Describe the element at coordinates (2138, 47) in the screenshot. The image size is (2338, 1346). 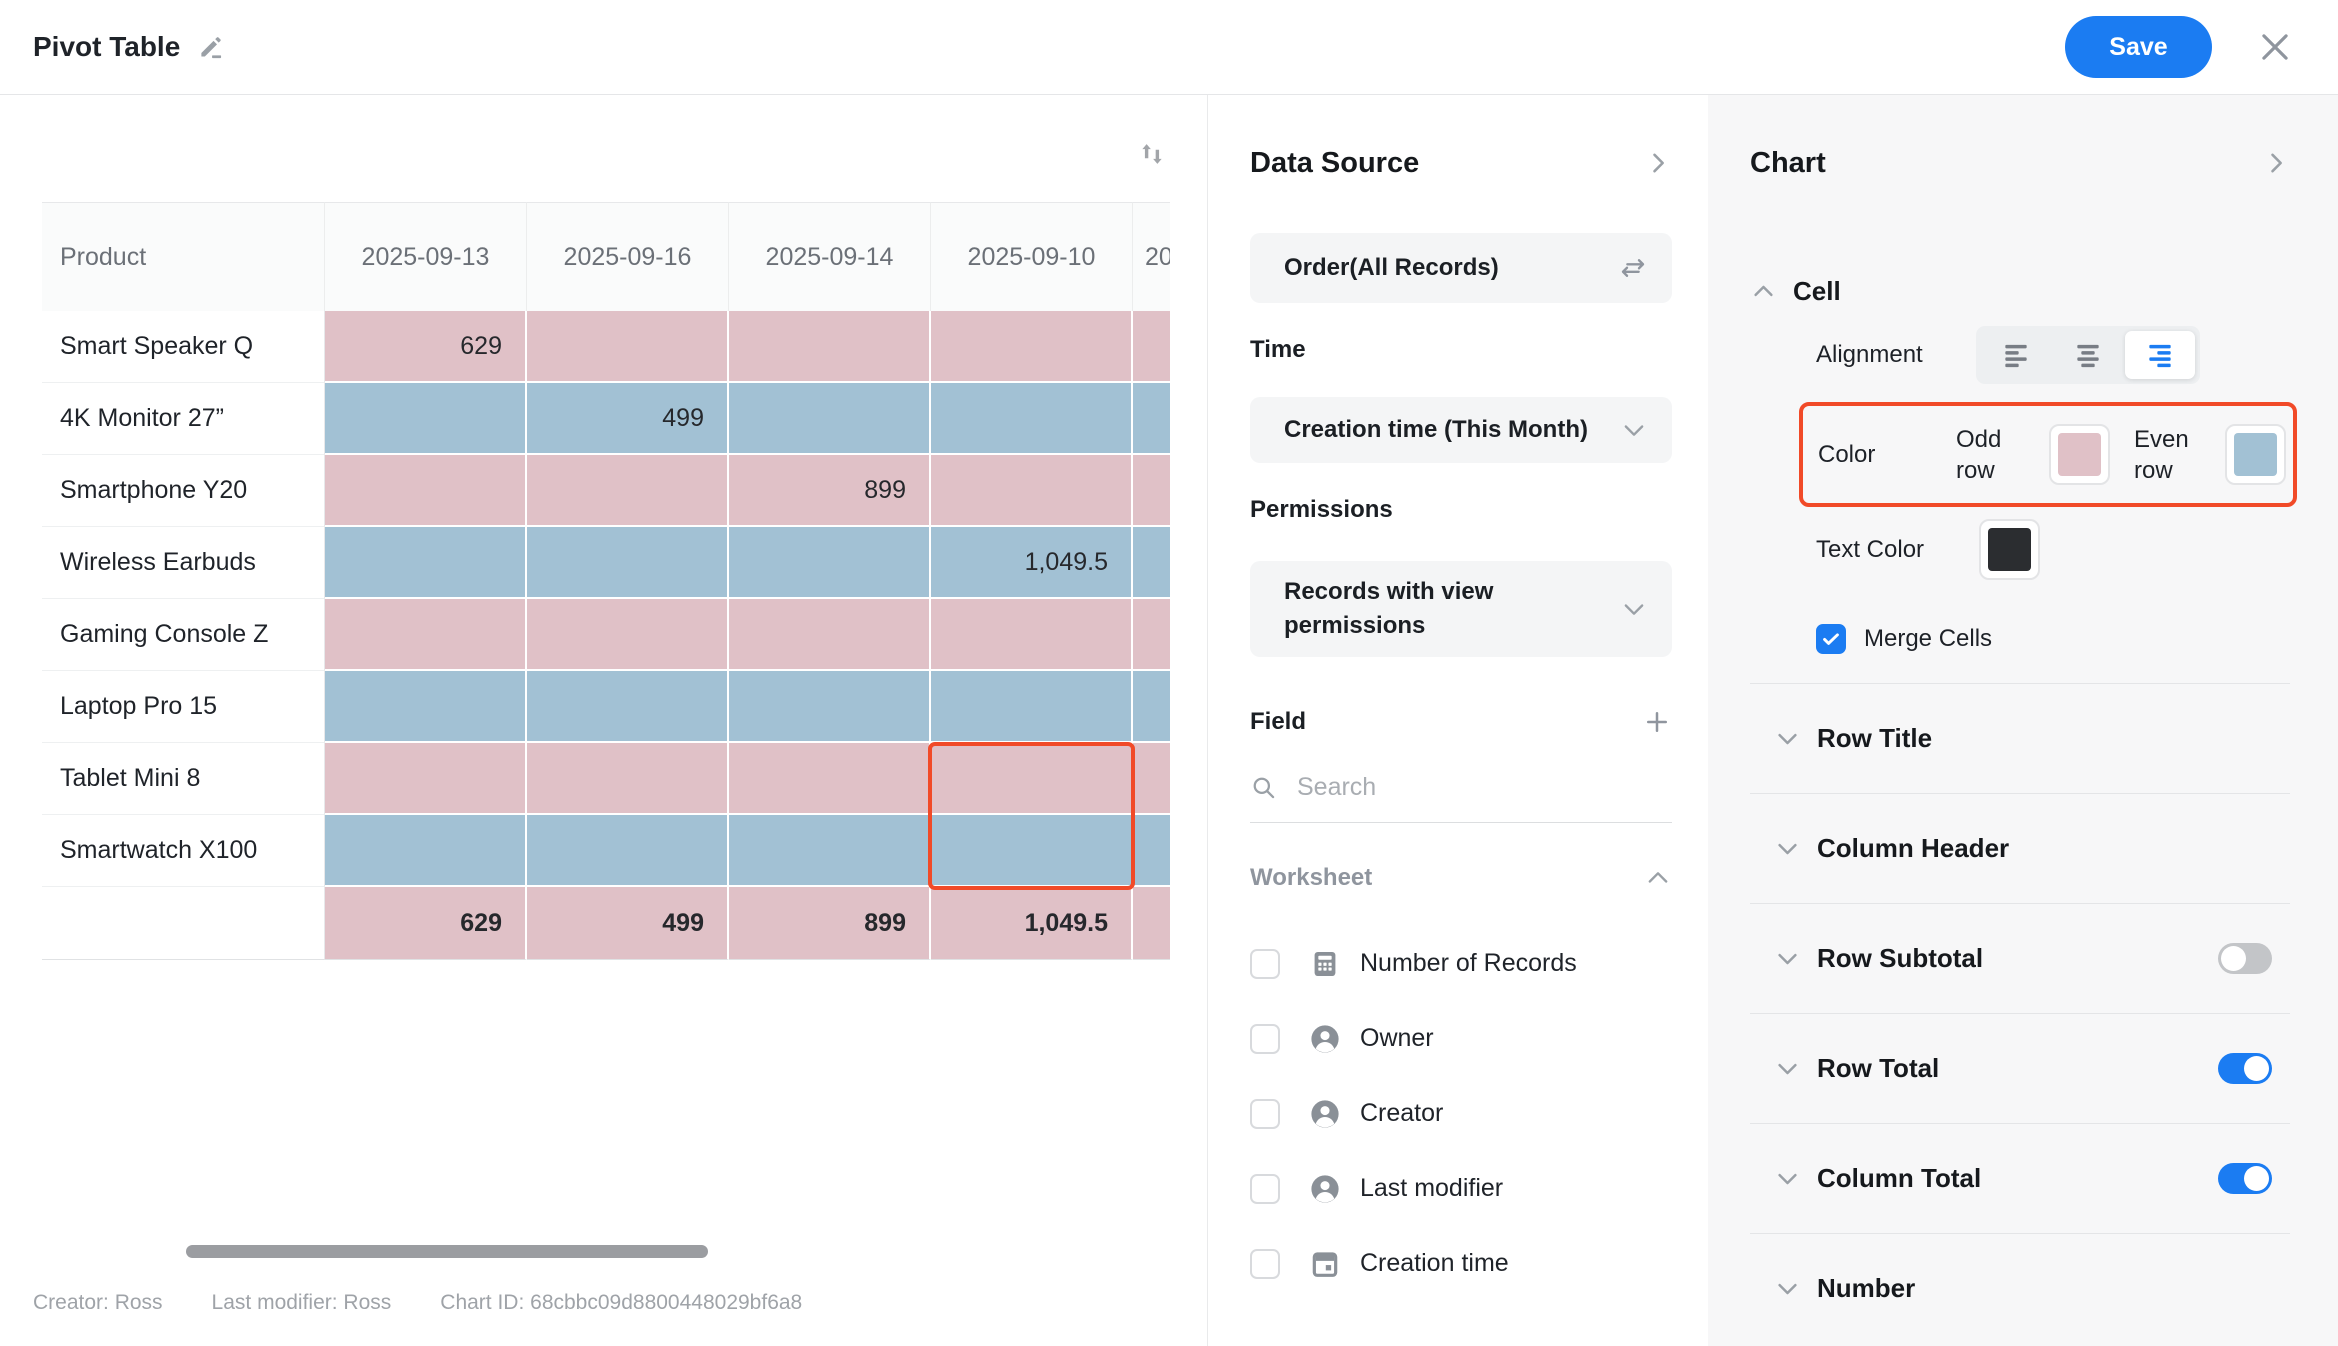
I see `save-button: Save` at that location.